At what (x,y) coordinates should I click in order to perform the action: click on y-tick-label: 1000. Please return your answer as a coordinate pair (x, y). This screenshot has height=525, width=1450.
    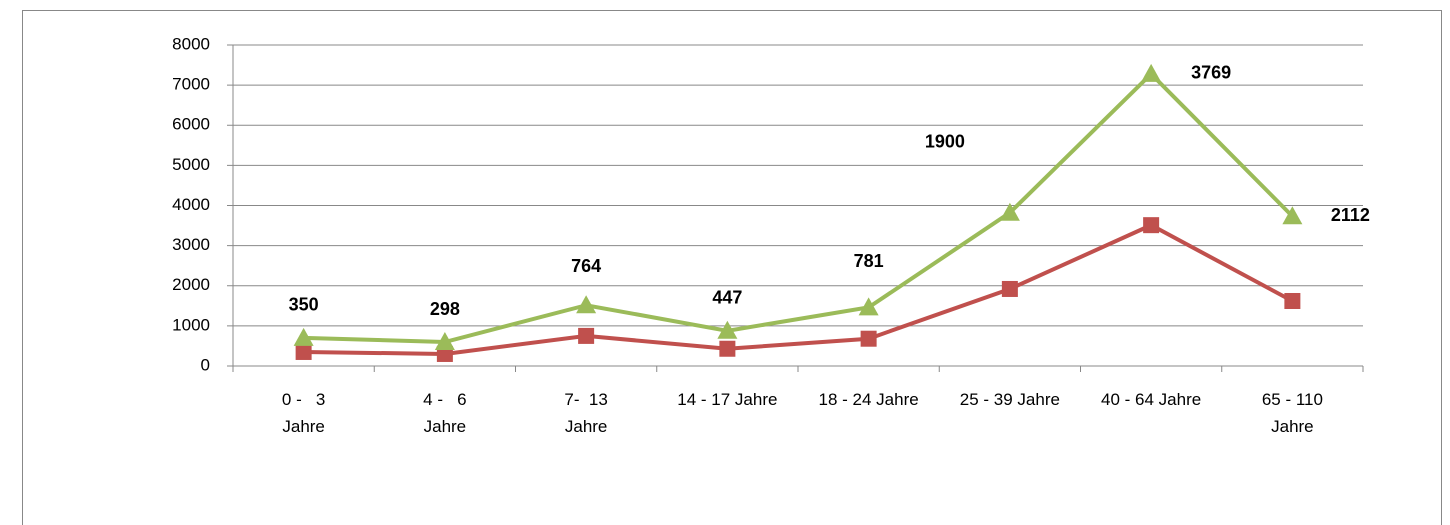
    Looking at the image, I should click on (191, 324).